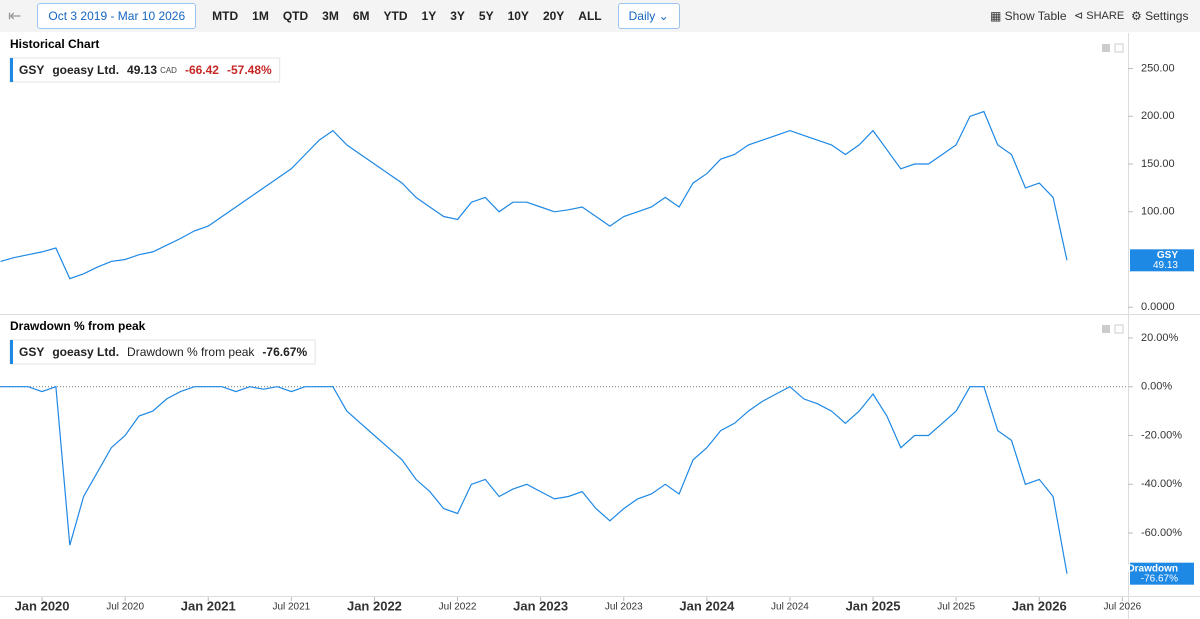 The height and width of the screenshot is (619, 1200). What do you see at coordinates (249, 70) in the screenshot?
I see `legend-change-pct: -57.48%` at bounding box center [249, 70].